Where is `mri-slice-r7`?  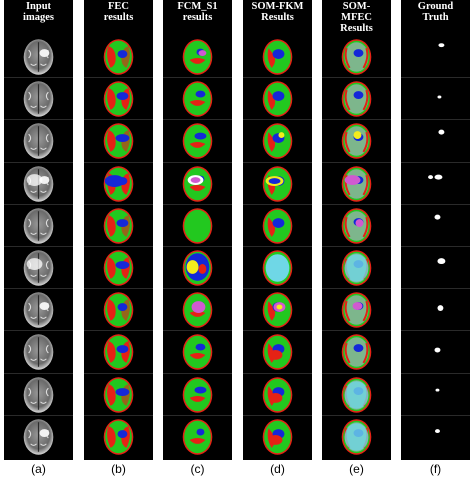 mri-slice-r7 is located at coordinates (38, 310).